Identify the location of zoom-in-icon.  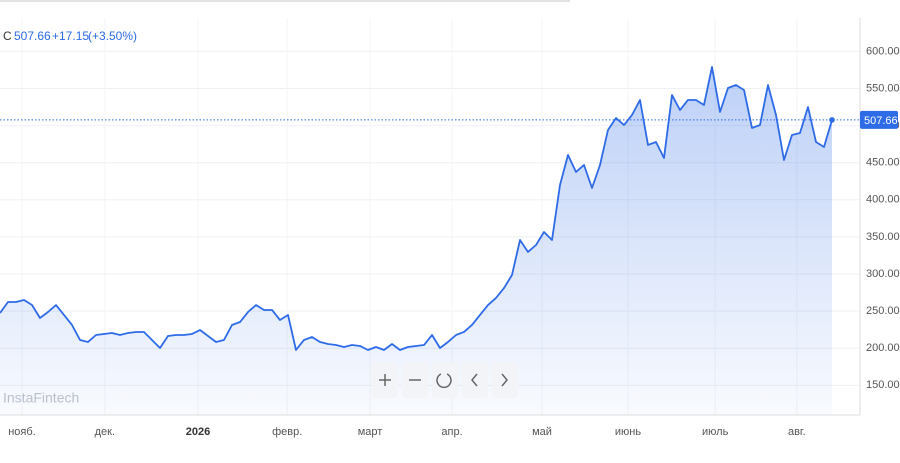
(385, 380).